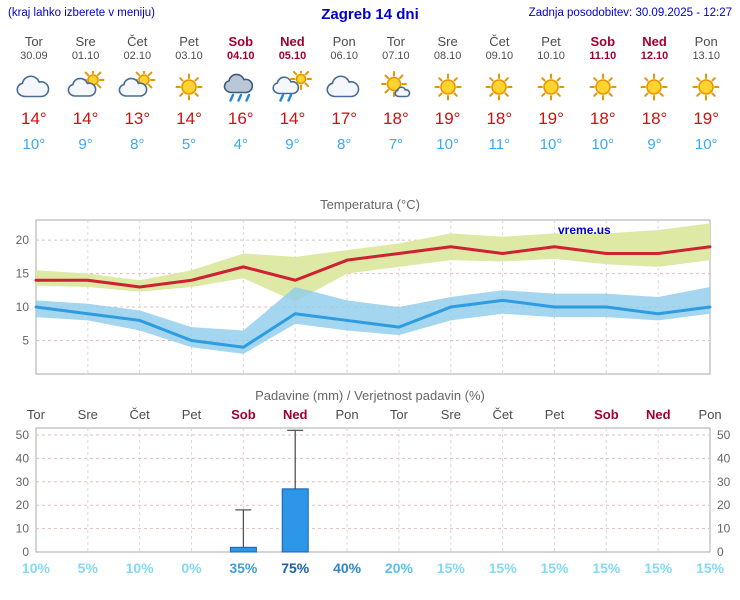 This screenshot has height=600, width=740. Describe the element at coordinates (710, 414) in the screenshot. I see `precip-day-label: Pon` at that location.